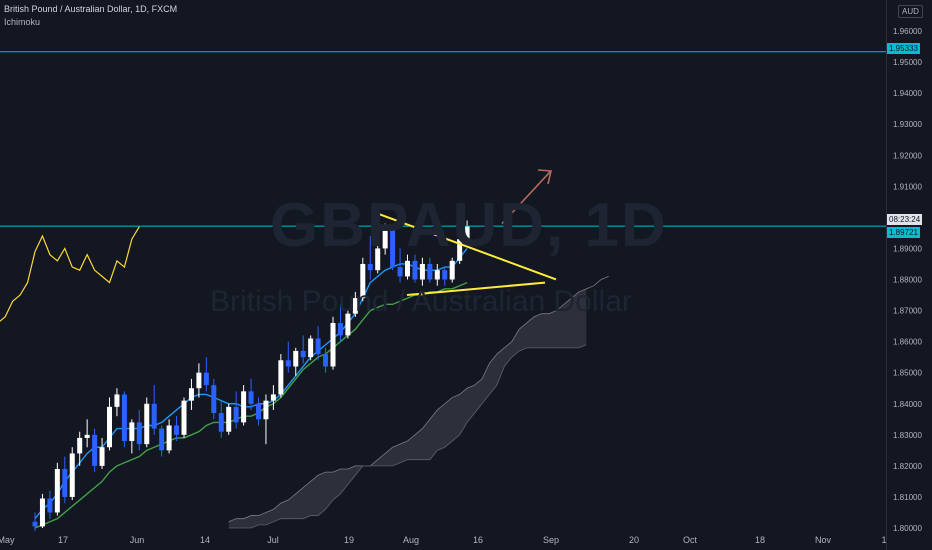 The width and height of the screenshot is (932, 550). I want to click on last-price-tag: 1.89721, so click(903, 232).